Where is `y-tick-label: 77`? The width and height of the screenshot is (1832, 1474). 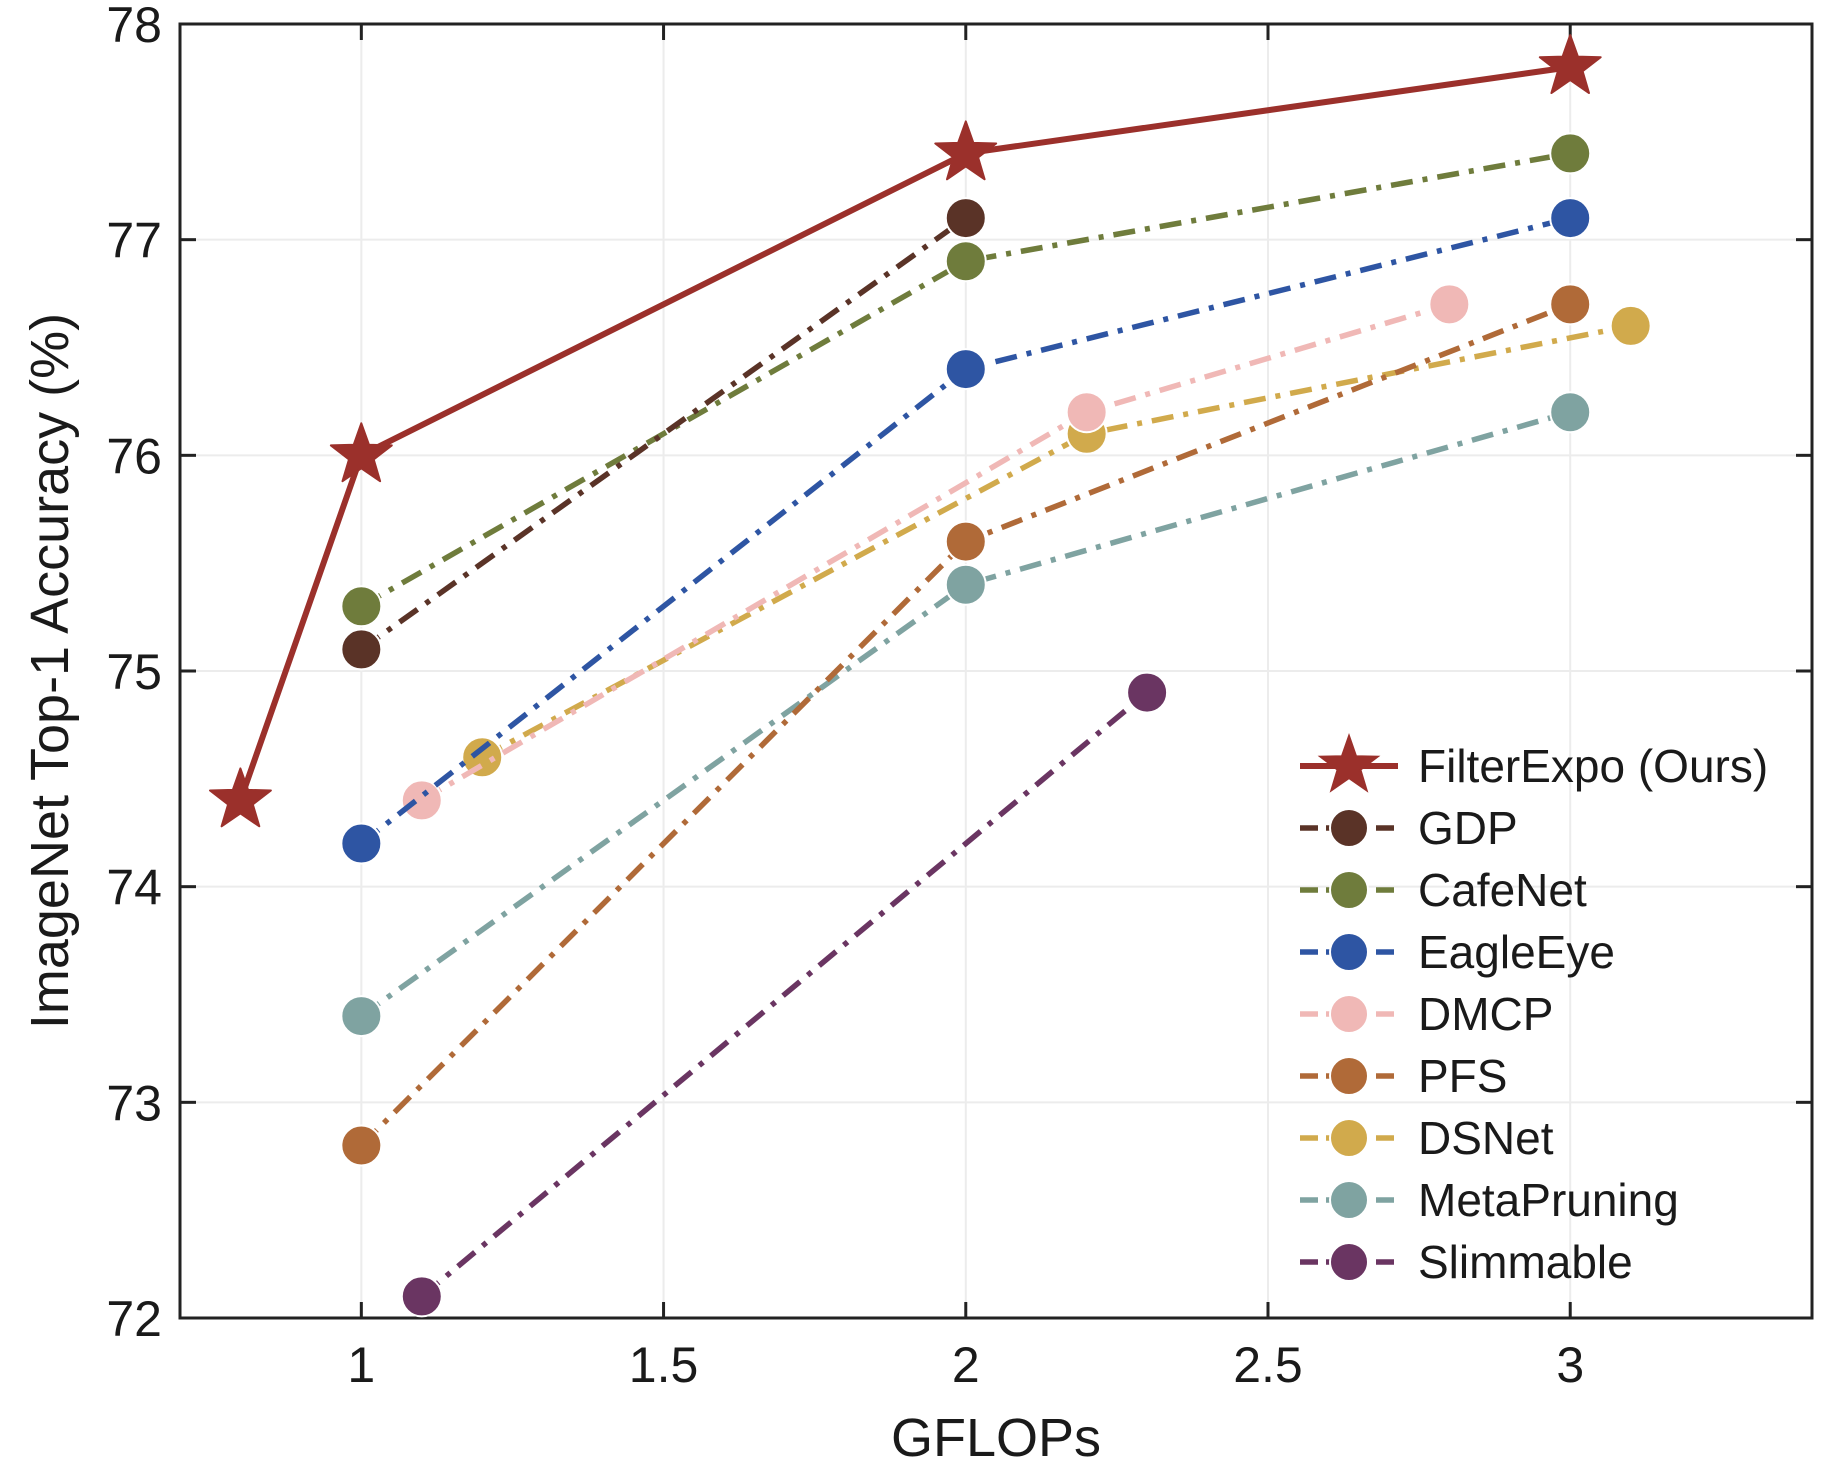
y-tick-label: 77 is located at coordinates (134, 241).